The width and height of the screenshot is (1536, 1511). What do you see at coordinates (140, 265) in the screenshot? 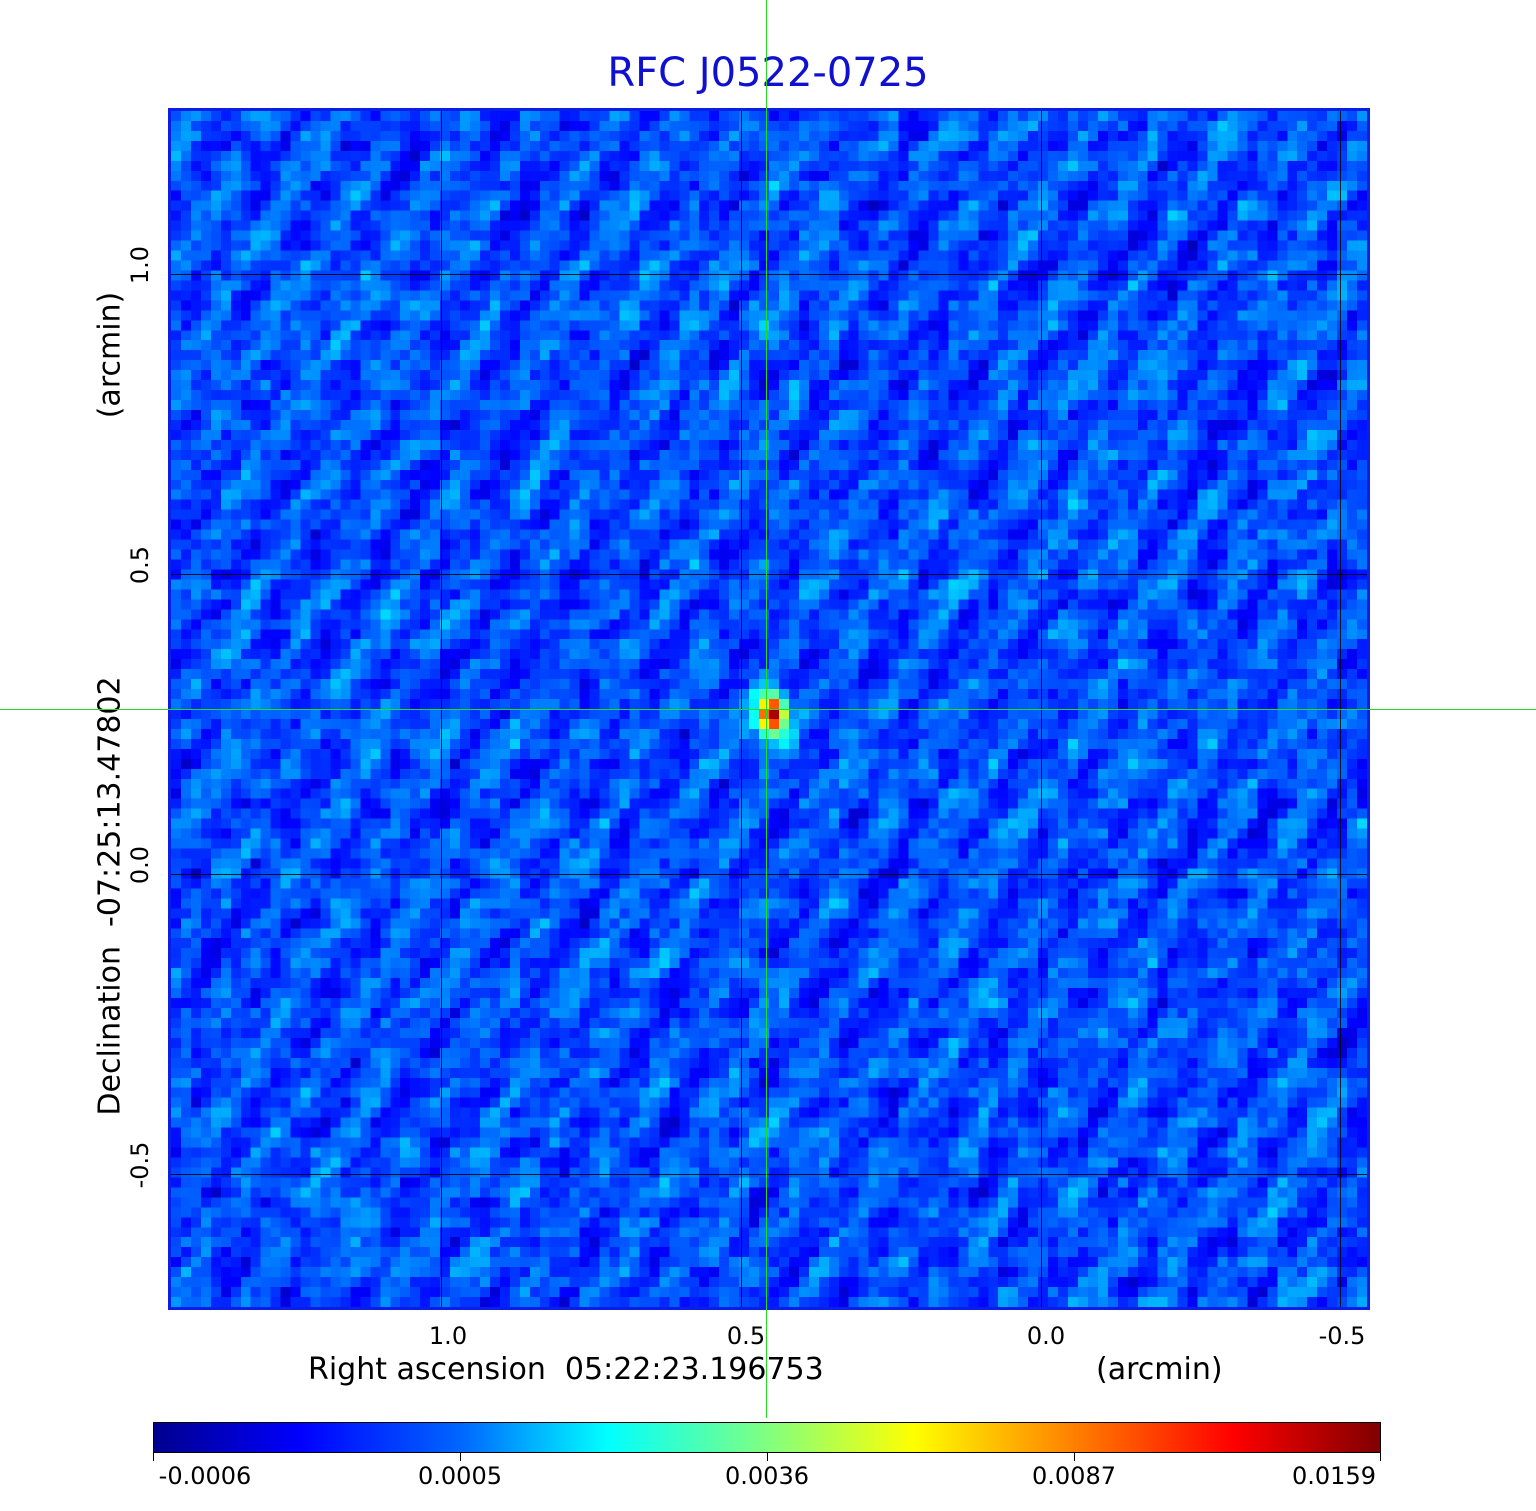
I see `y-tick-label: 1.0` at bounding box center [140, 265].